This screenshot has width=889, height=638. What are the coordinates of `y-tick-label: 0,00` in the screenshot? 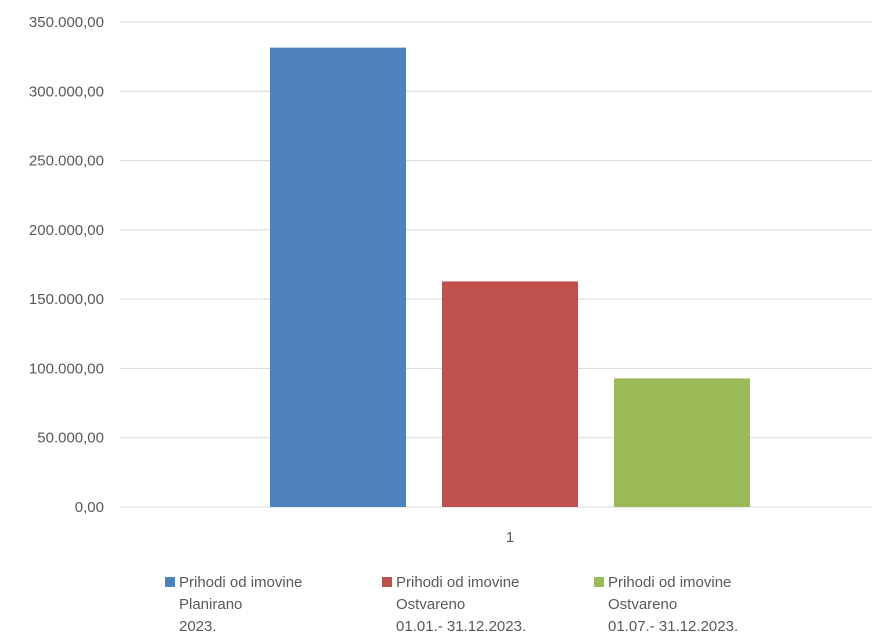 It's located at (89, 507).